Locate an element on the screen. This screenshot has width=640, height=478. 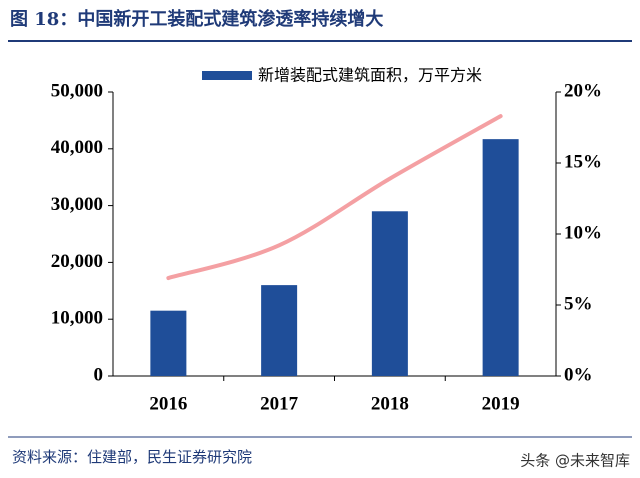
y-tick-label: 40,000 is located at coordinates (77, 147).